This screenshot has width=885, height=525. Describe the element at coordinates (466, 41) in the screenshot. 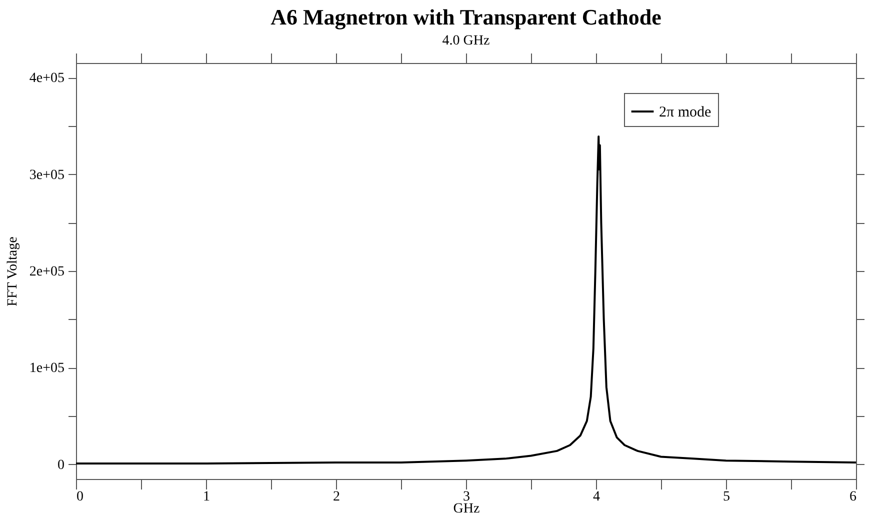

I see `chart-subtitle: 4.0 GHz` at that location.